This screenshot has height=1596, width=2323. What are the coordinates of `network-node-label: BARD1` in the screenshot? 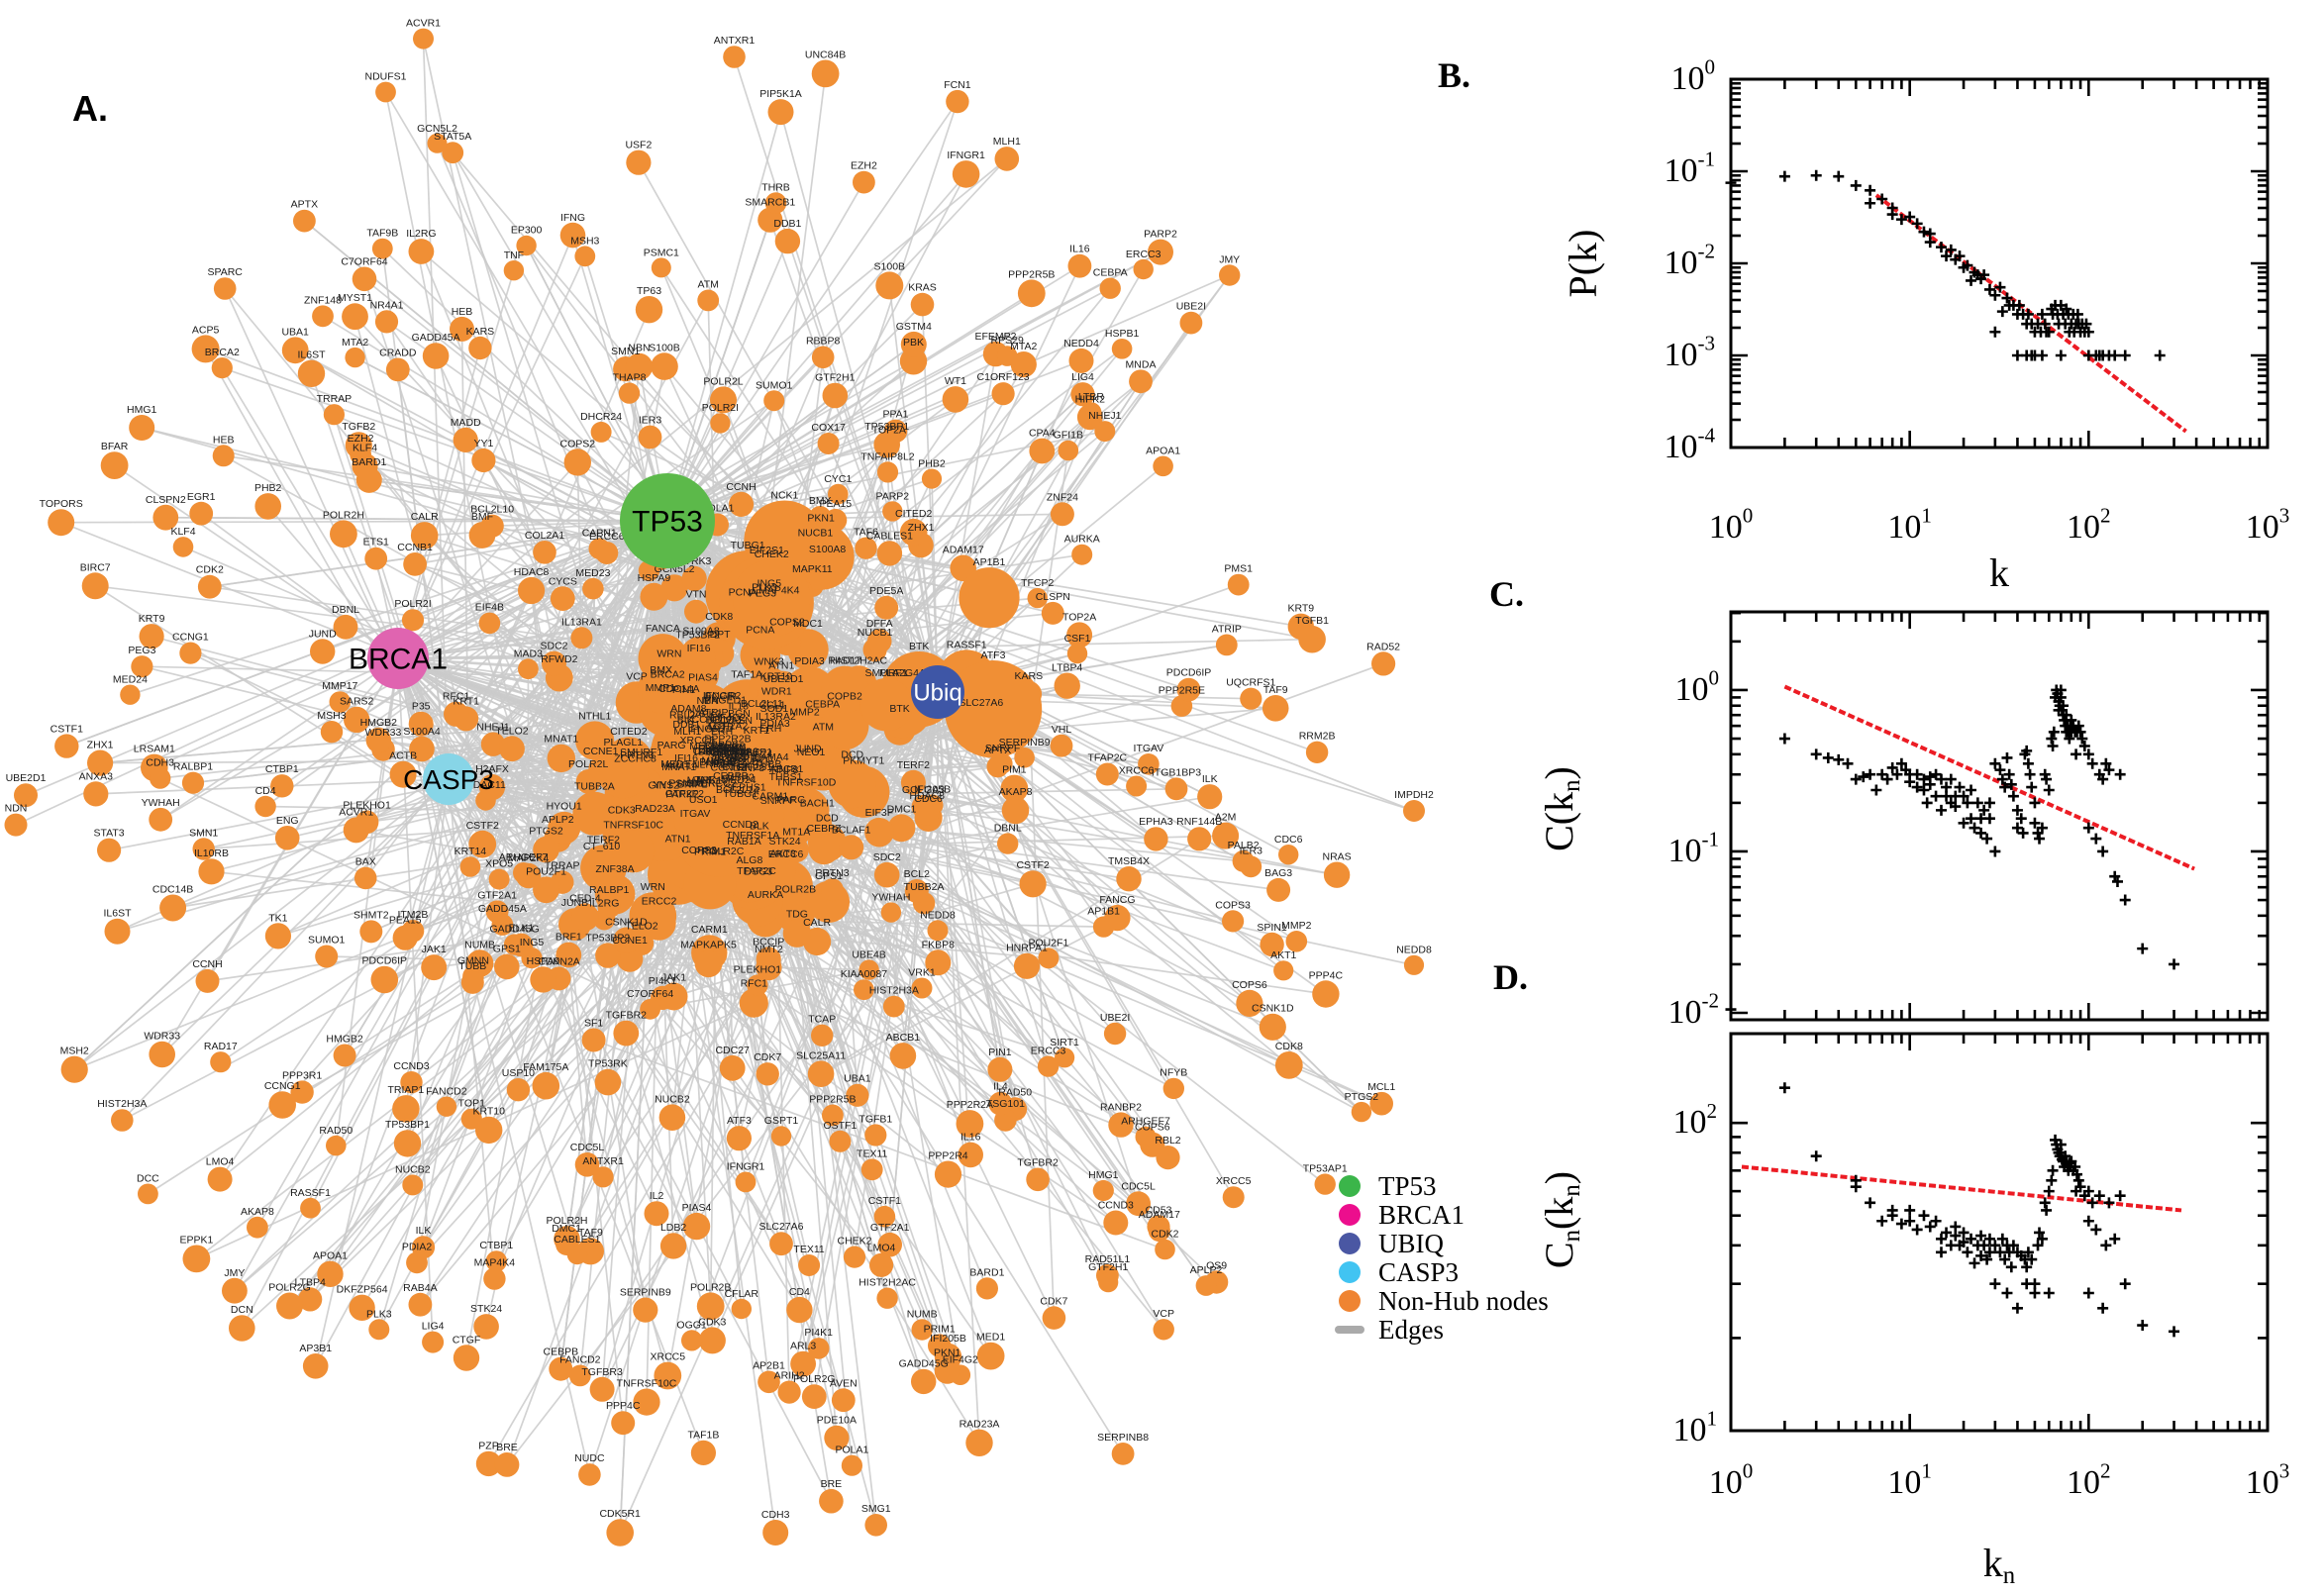 It's located at (986, 1272).